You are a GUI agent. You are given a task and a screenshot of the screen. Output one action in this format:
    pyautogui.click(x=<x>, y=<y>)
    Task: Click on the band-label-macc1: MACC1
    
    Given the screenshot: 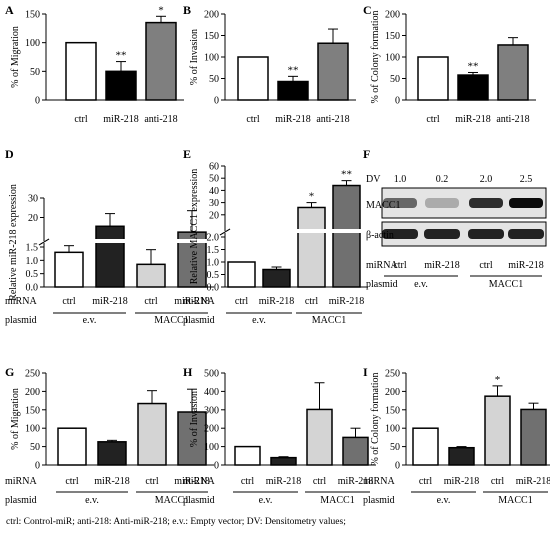 What is the action you would take?
    pyautogui.click(x=383, y=205)
    